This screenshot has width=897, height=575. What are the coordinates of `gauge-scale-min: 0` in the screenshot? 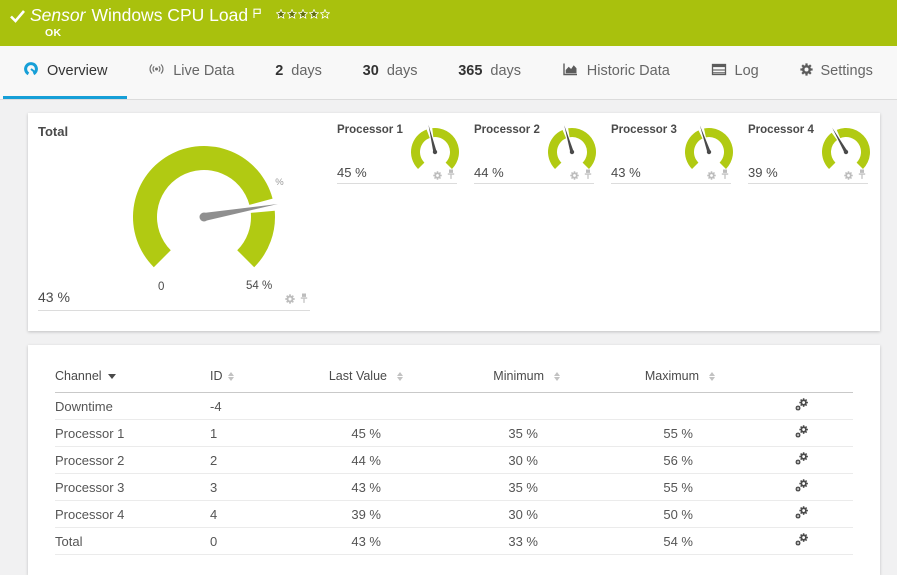 It's located at (161, 287).